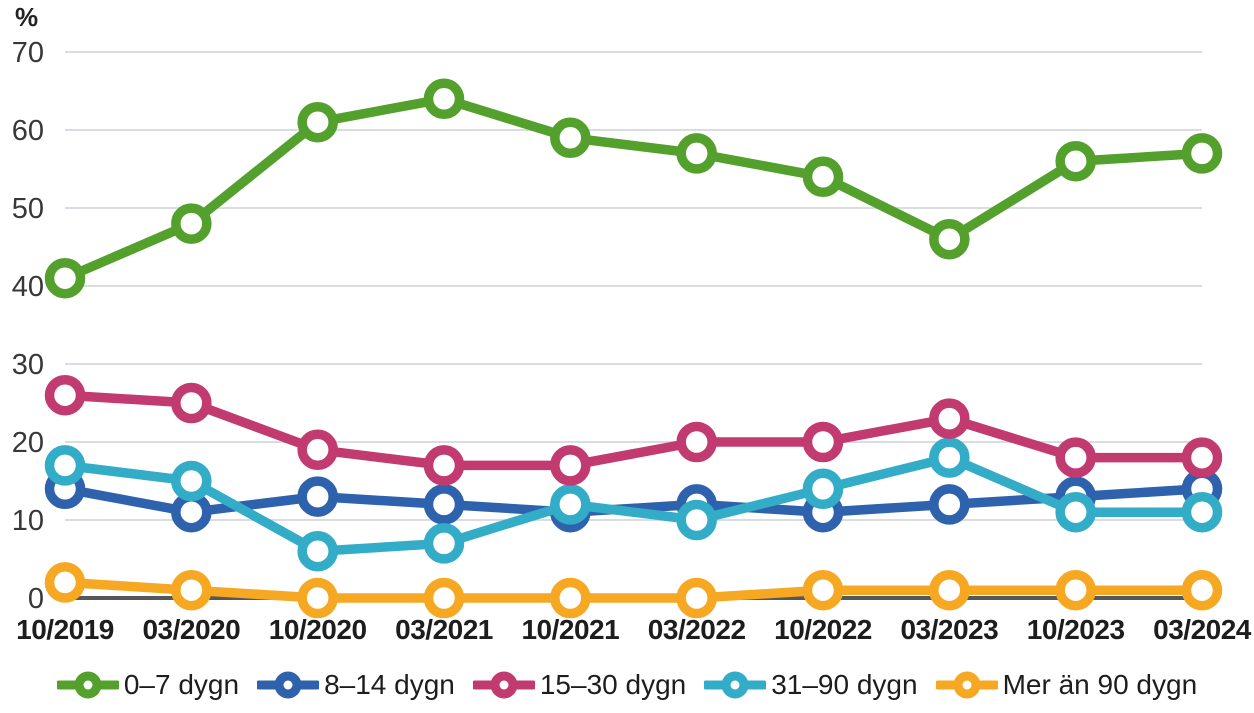 The image size is (1254, 713). I want to click on x-tick-label: 03/2024, so click(1202, 629).